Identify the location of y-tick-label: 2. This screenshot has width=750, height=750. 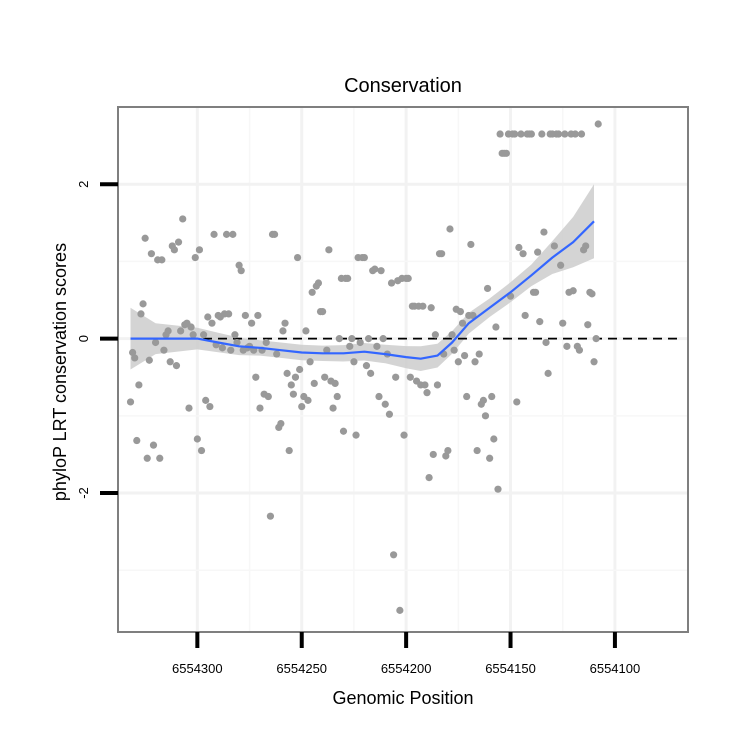
(83, 184).